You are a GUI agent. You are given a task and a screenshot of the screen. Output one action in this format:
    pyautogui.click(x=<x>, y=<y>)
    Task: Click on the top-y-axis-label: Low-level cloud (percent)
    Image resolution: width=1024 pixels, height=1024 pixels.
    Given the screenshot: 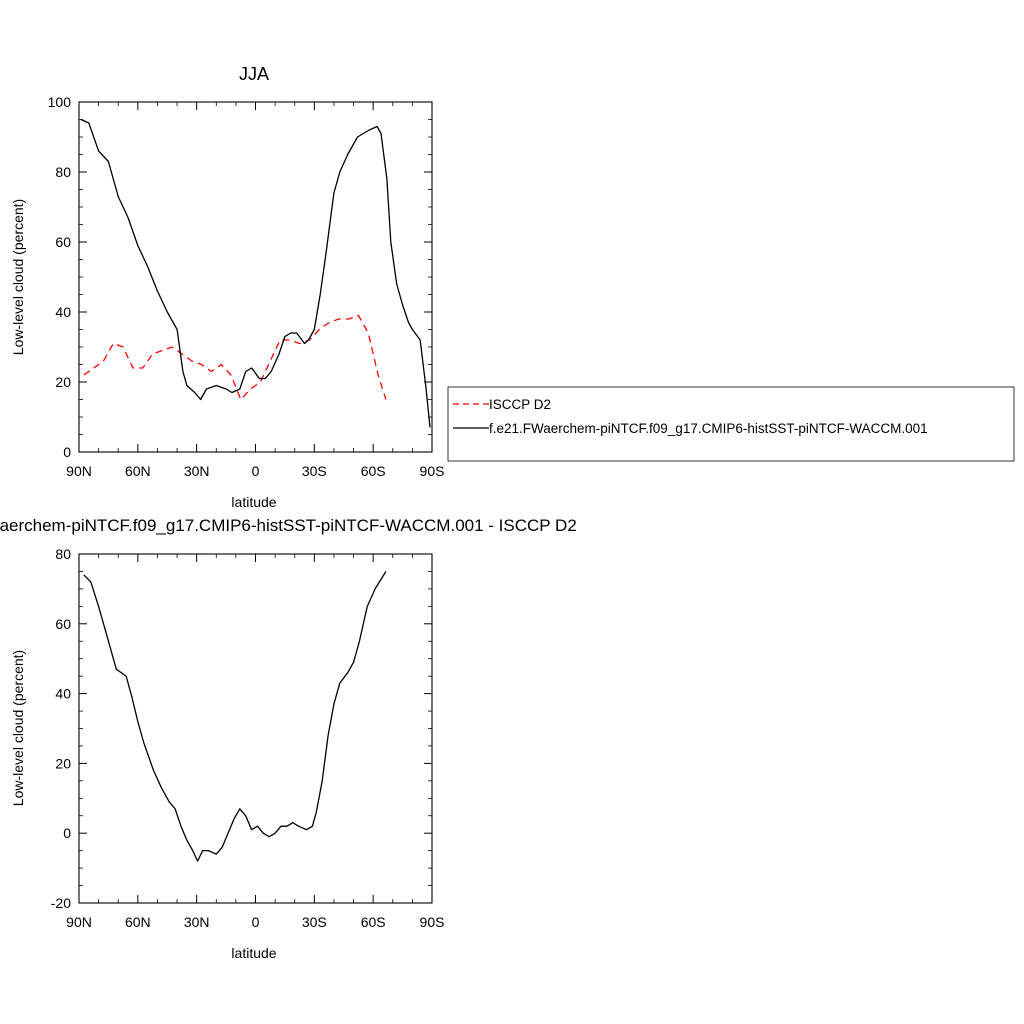 What is the action you would take?
    pyautogui.click(x=18, y=277)
    